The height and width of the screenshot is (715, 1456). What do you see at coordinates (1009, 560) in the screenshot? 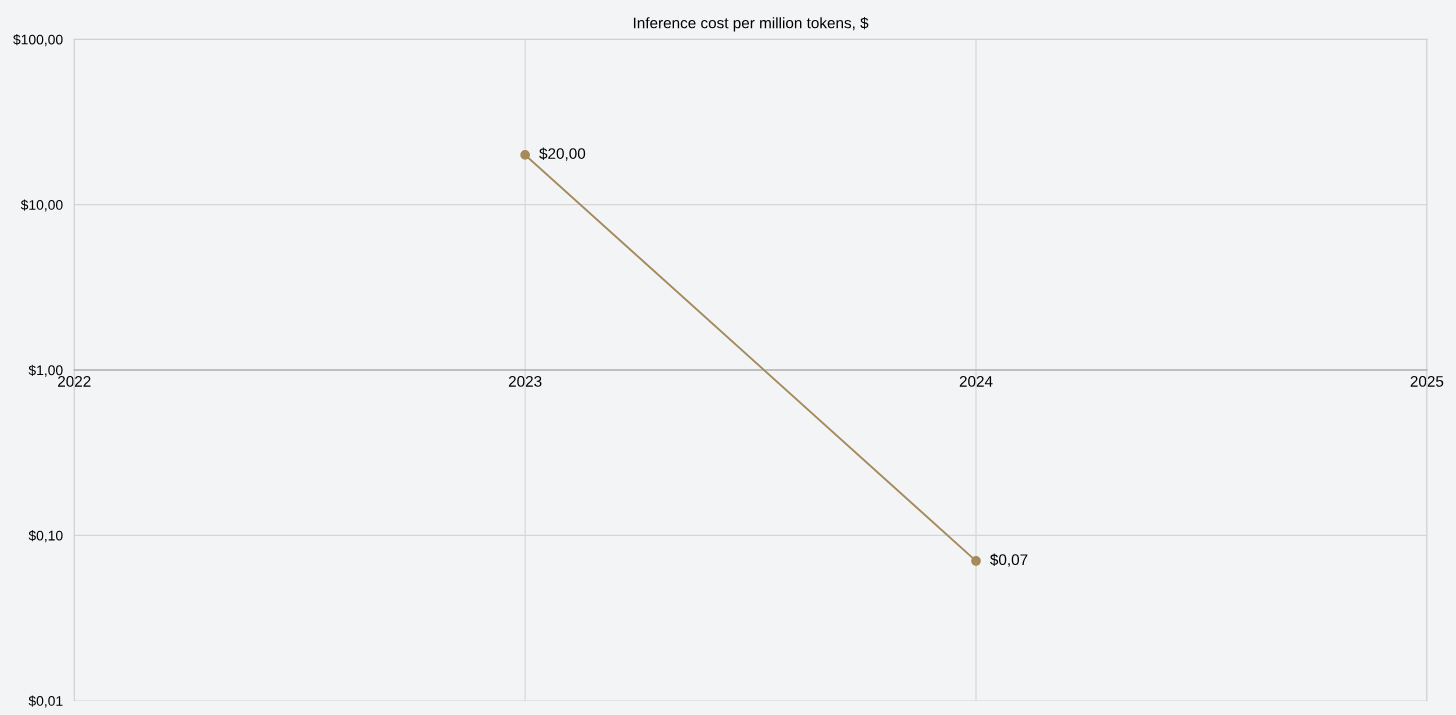
I see `data-label: $0,07` at bounding box center [1009, 560].